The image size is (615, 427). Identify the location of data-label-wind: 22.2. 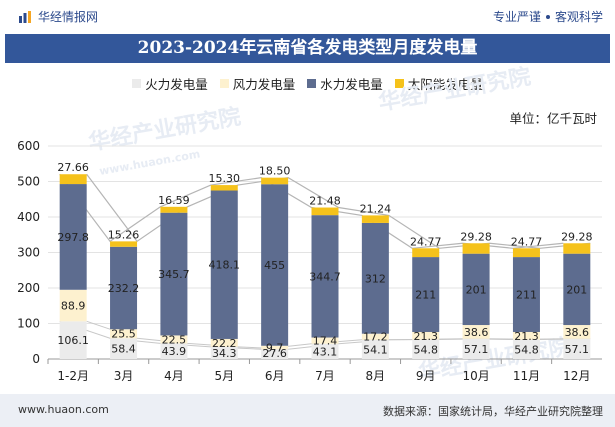
(224, 343).